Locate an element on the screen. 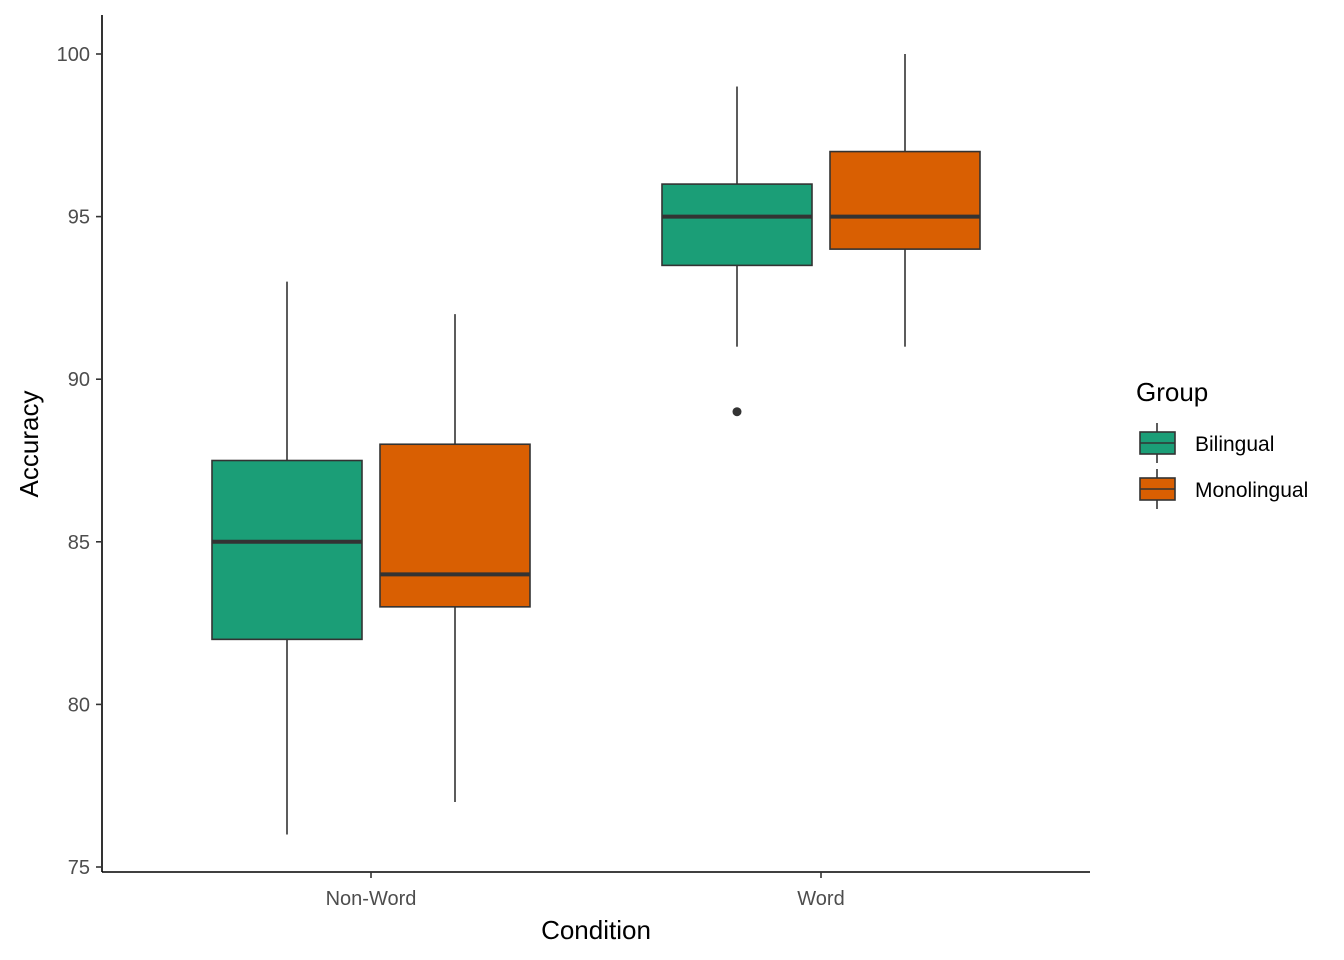  box-bilingual-non-word is located at coordinates (287, 558).